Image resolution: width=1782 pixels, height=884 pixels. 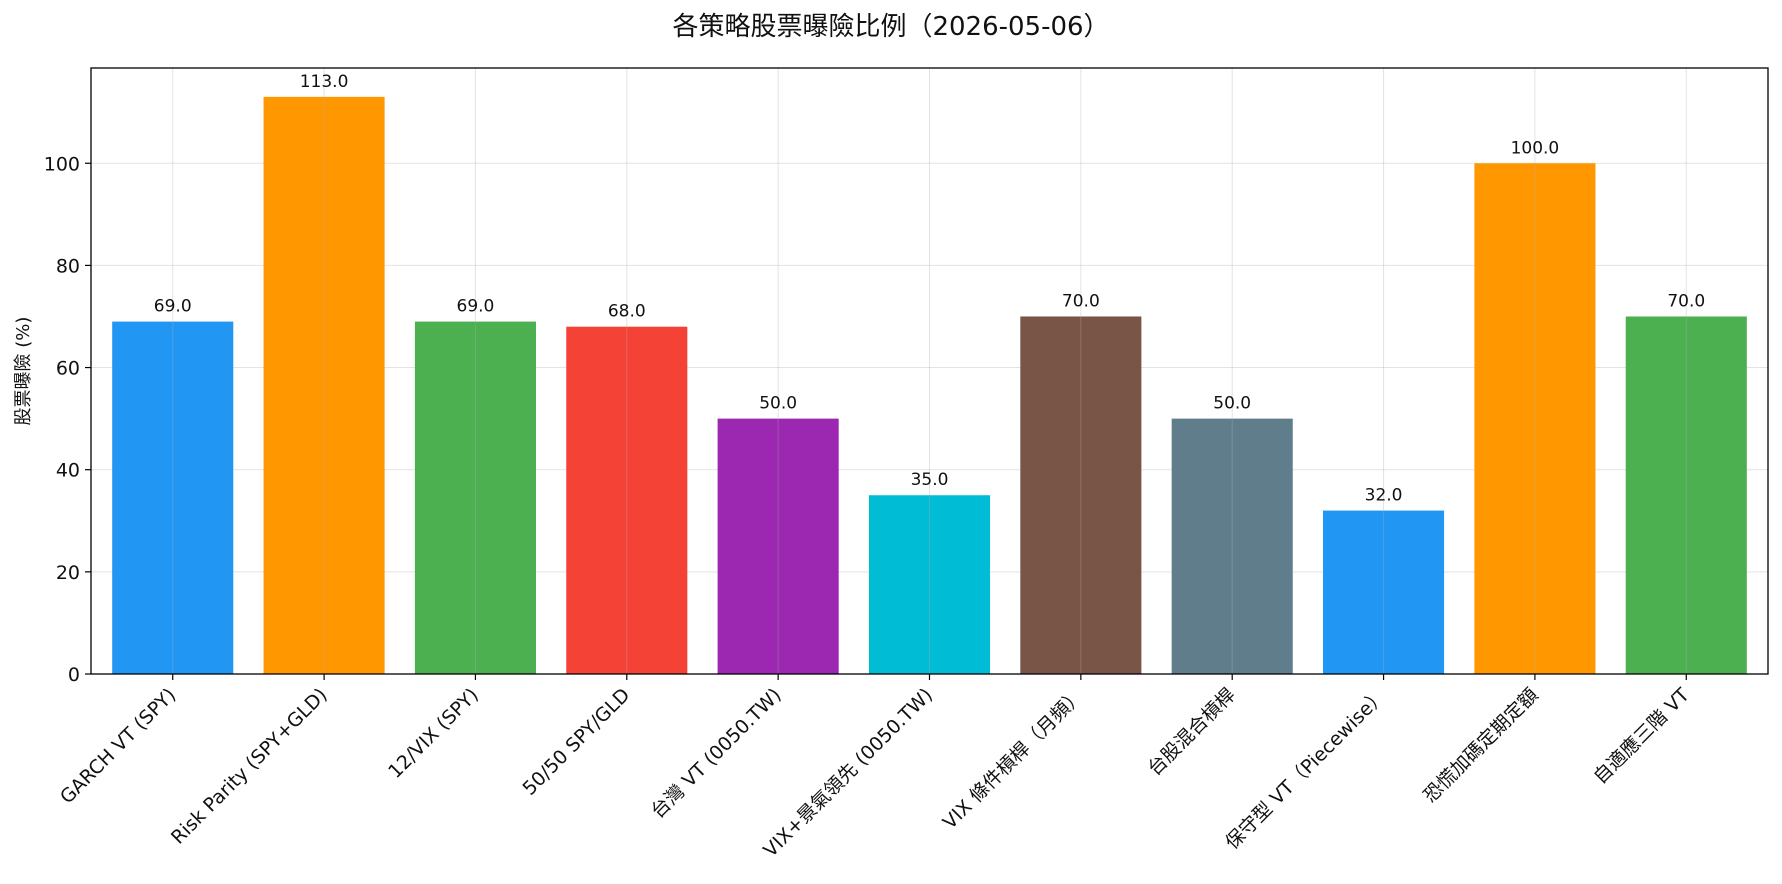 What do you see at coordinates (1641, 735) in the screenshot?
I see `x-tick-label: 自適應三階 VT` at bounding box center [1641, 735].